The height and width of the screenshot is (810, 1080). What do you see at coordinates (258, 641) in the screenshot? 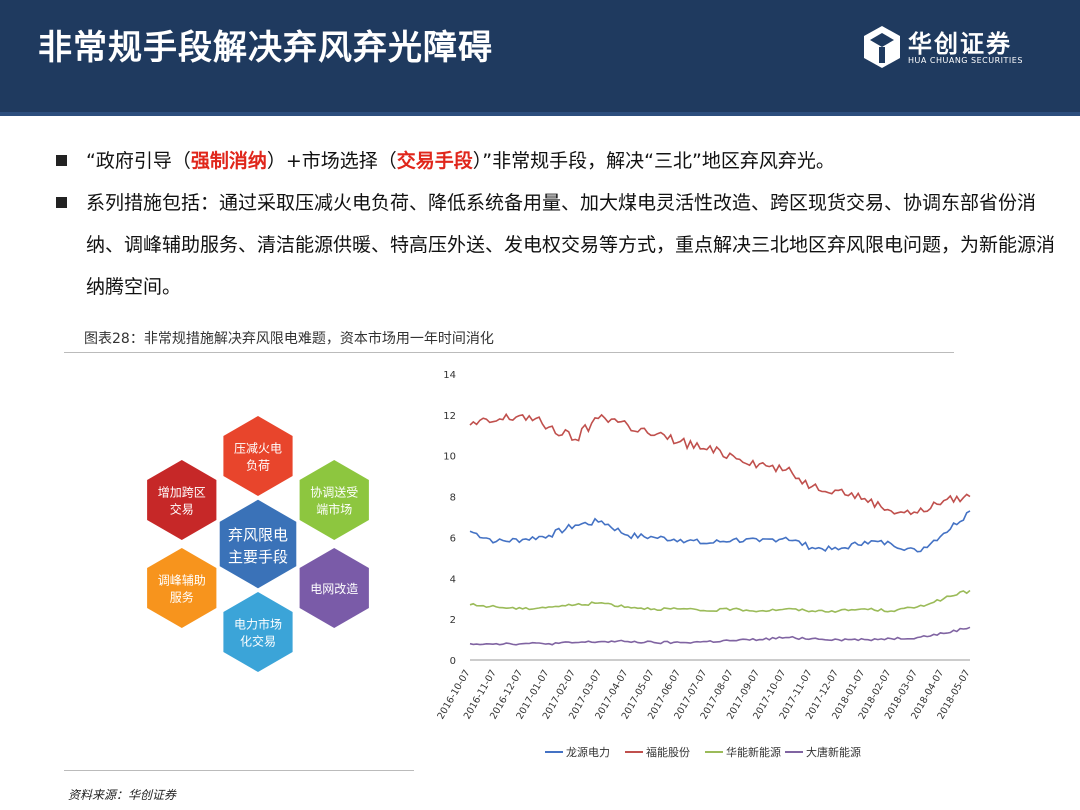
I see `measure-label: 化交易` at bounding box center [258, 641].